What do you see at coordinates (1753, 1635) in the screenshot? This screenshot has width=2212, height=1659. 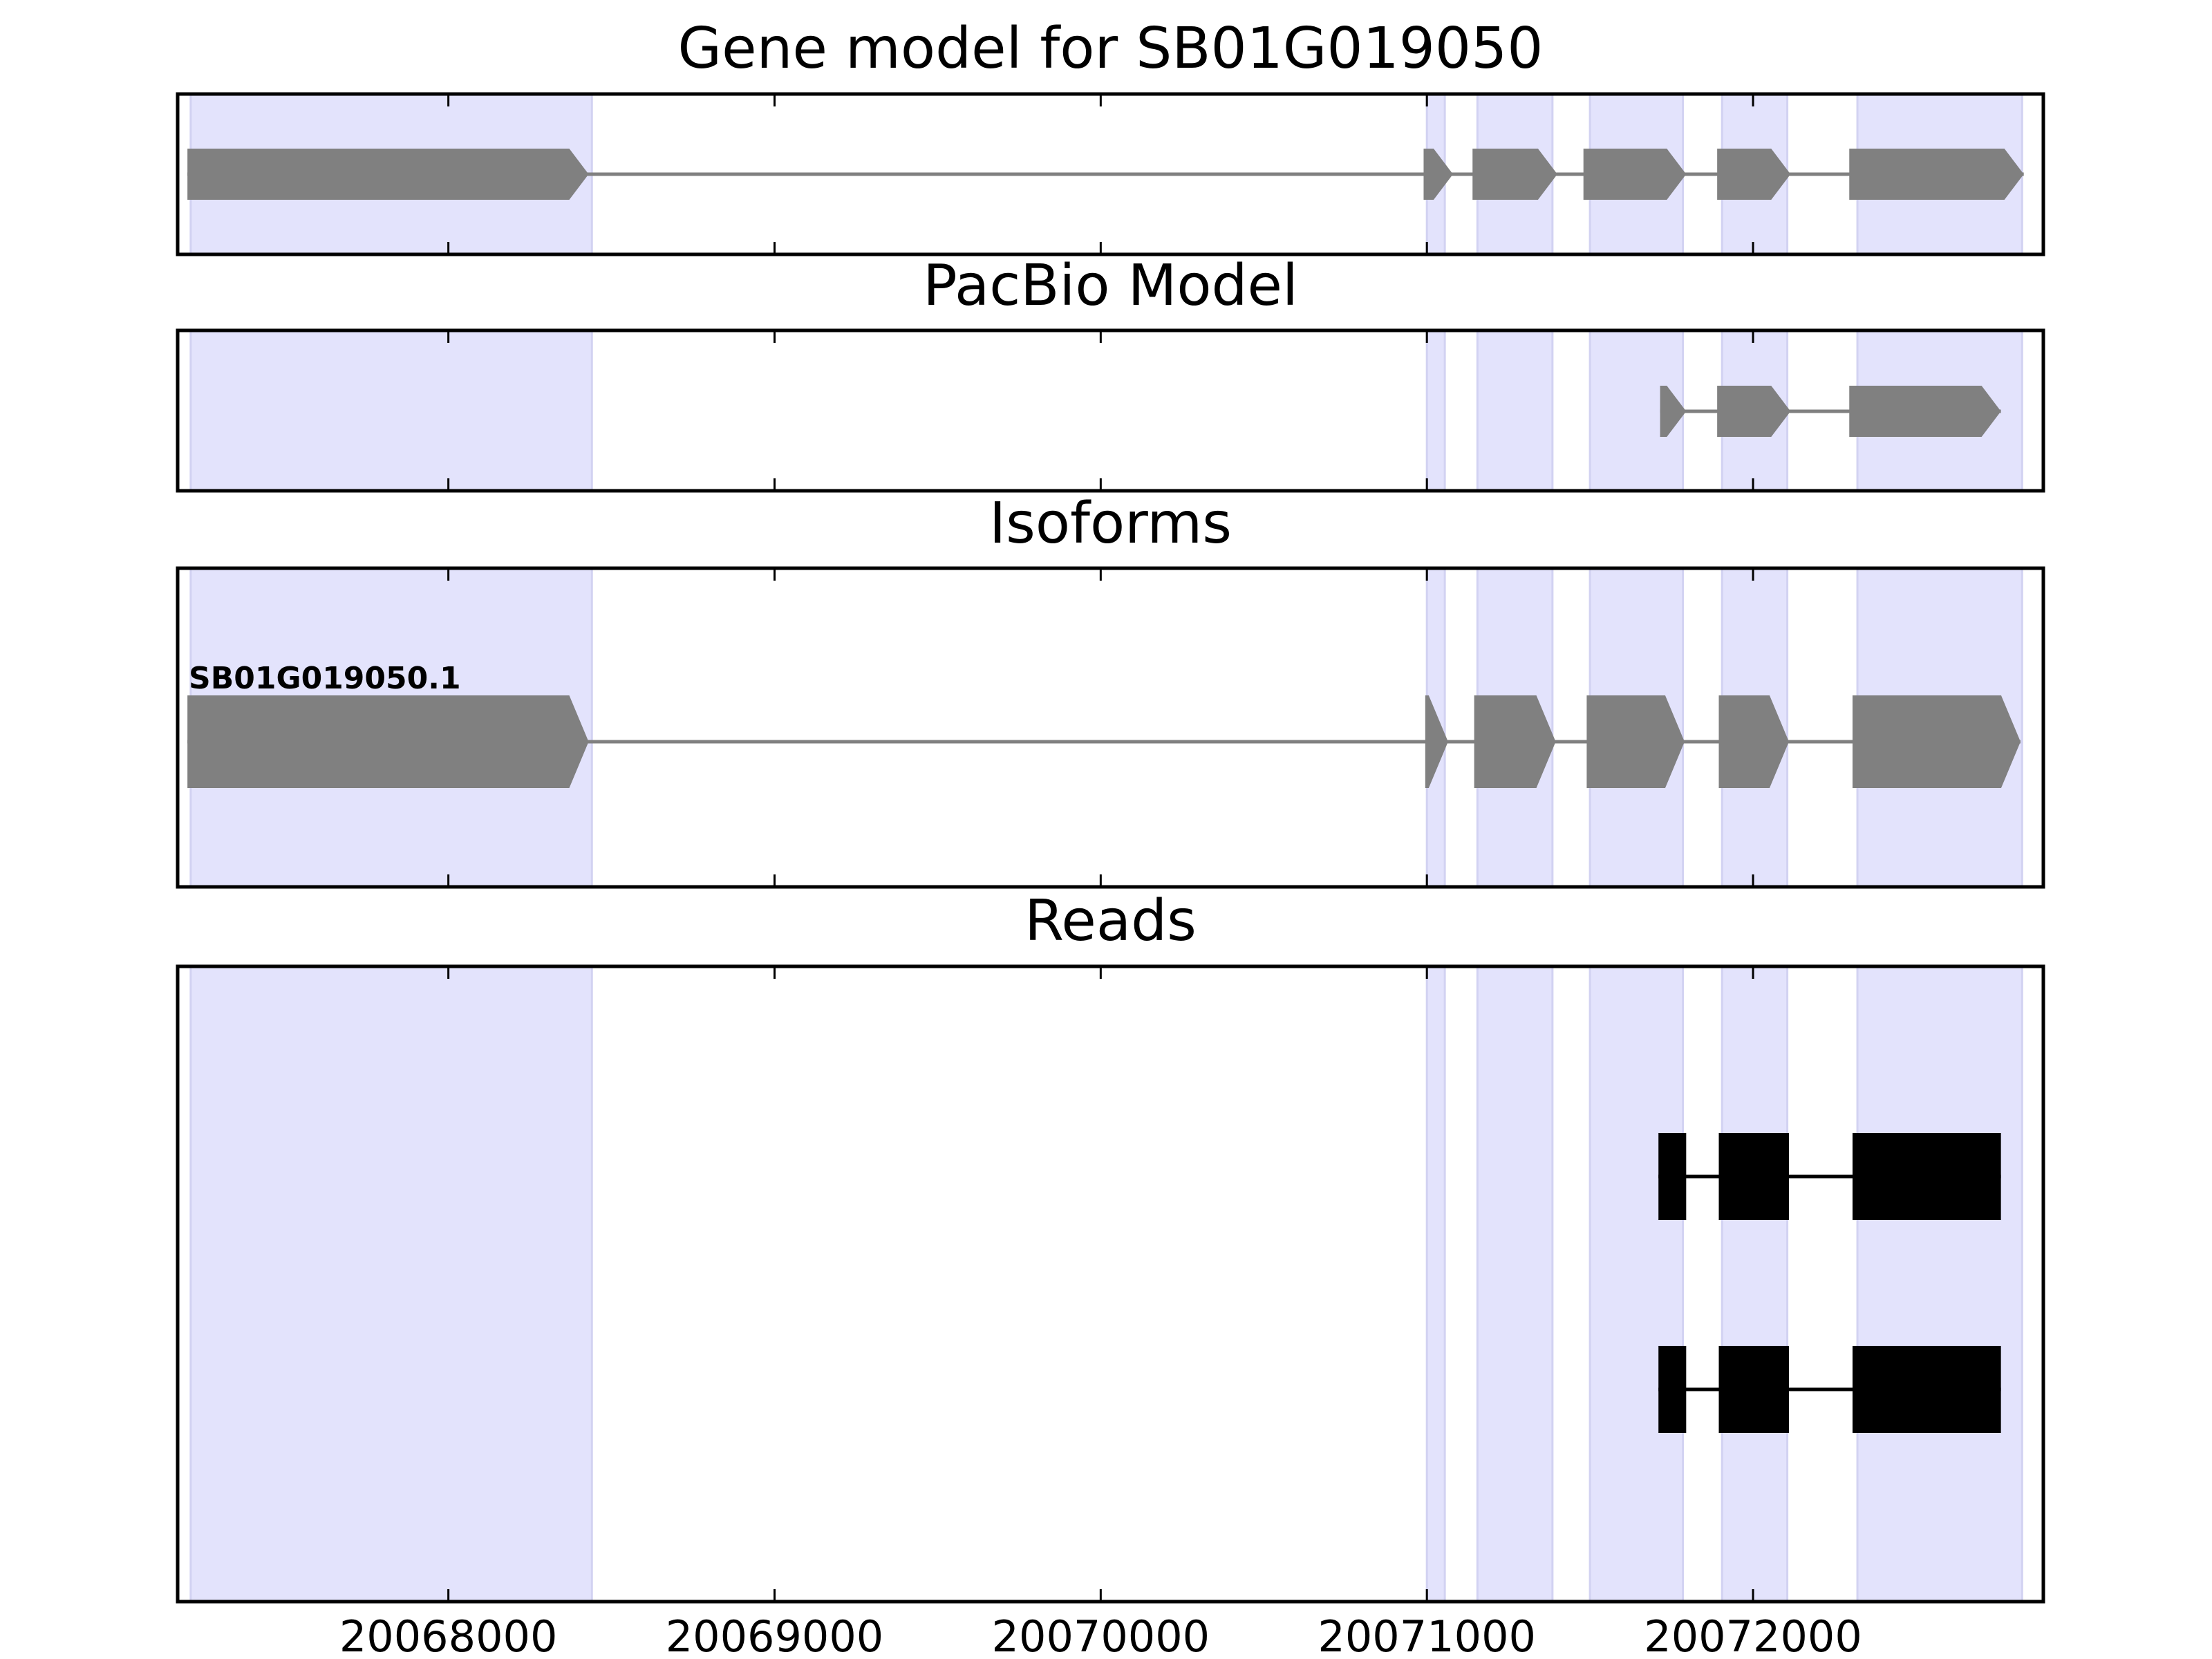 I see `x-tick-label: 20072000` at bounding box center [1753, 1635].